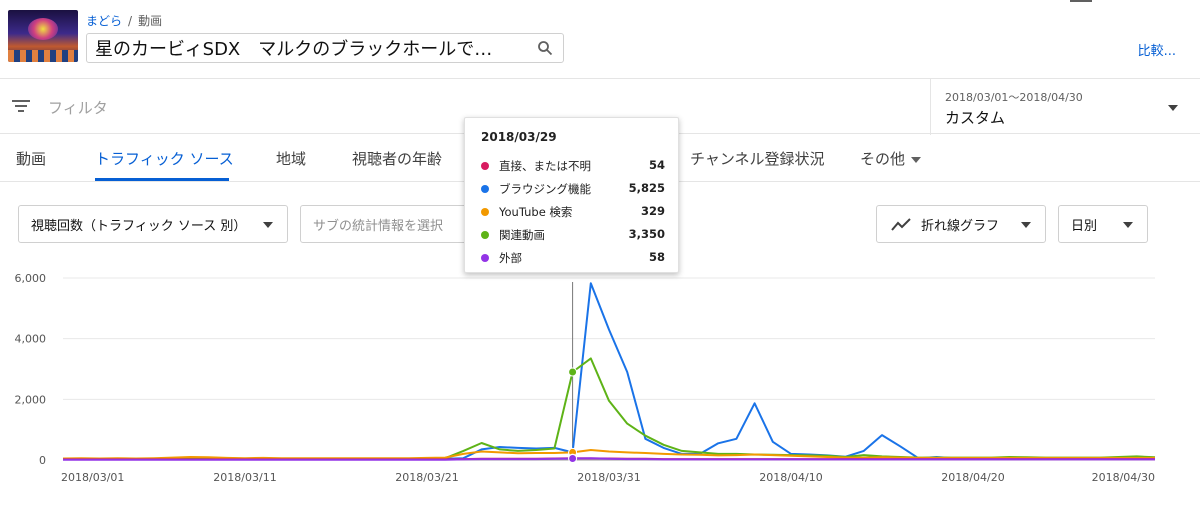 This screenshot has height=506, width=1200. What do you see at coordinates (397, 159) in the screenshot?
I see `tab-viewer-age: 視聴者の年齢` at bounding box center [397, 159].